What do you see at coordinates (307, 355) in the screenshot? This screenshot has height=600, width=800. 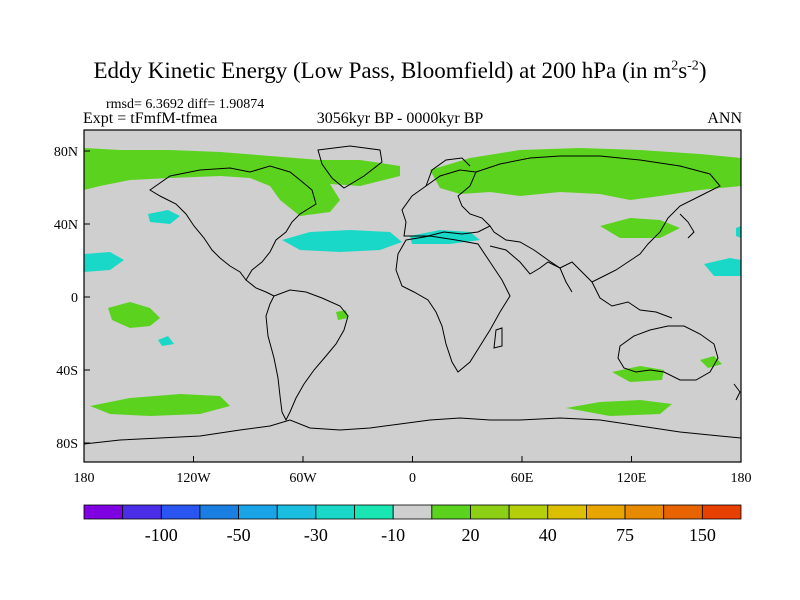 I see `coast-south-america` at bounding box center [307, 355].